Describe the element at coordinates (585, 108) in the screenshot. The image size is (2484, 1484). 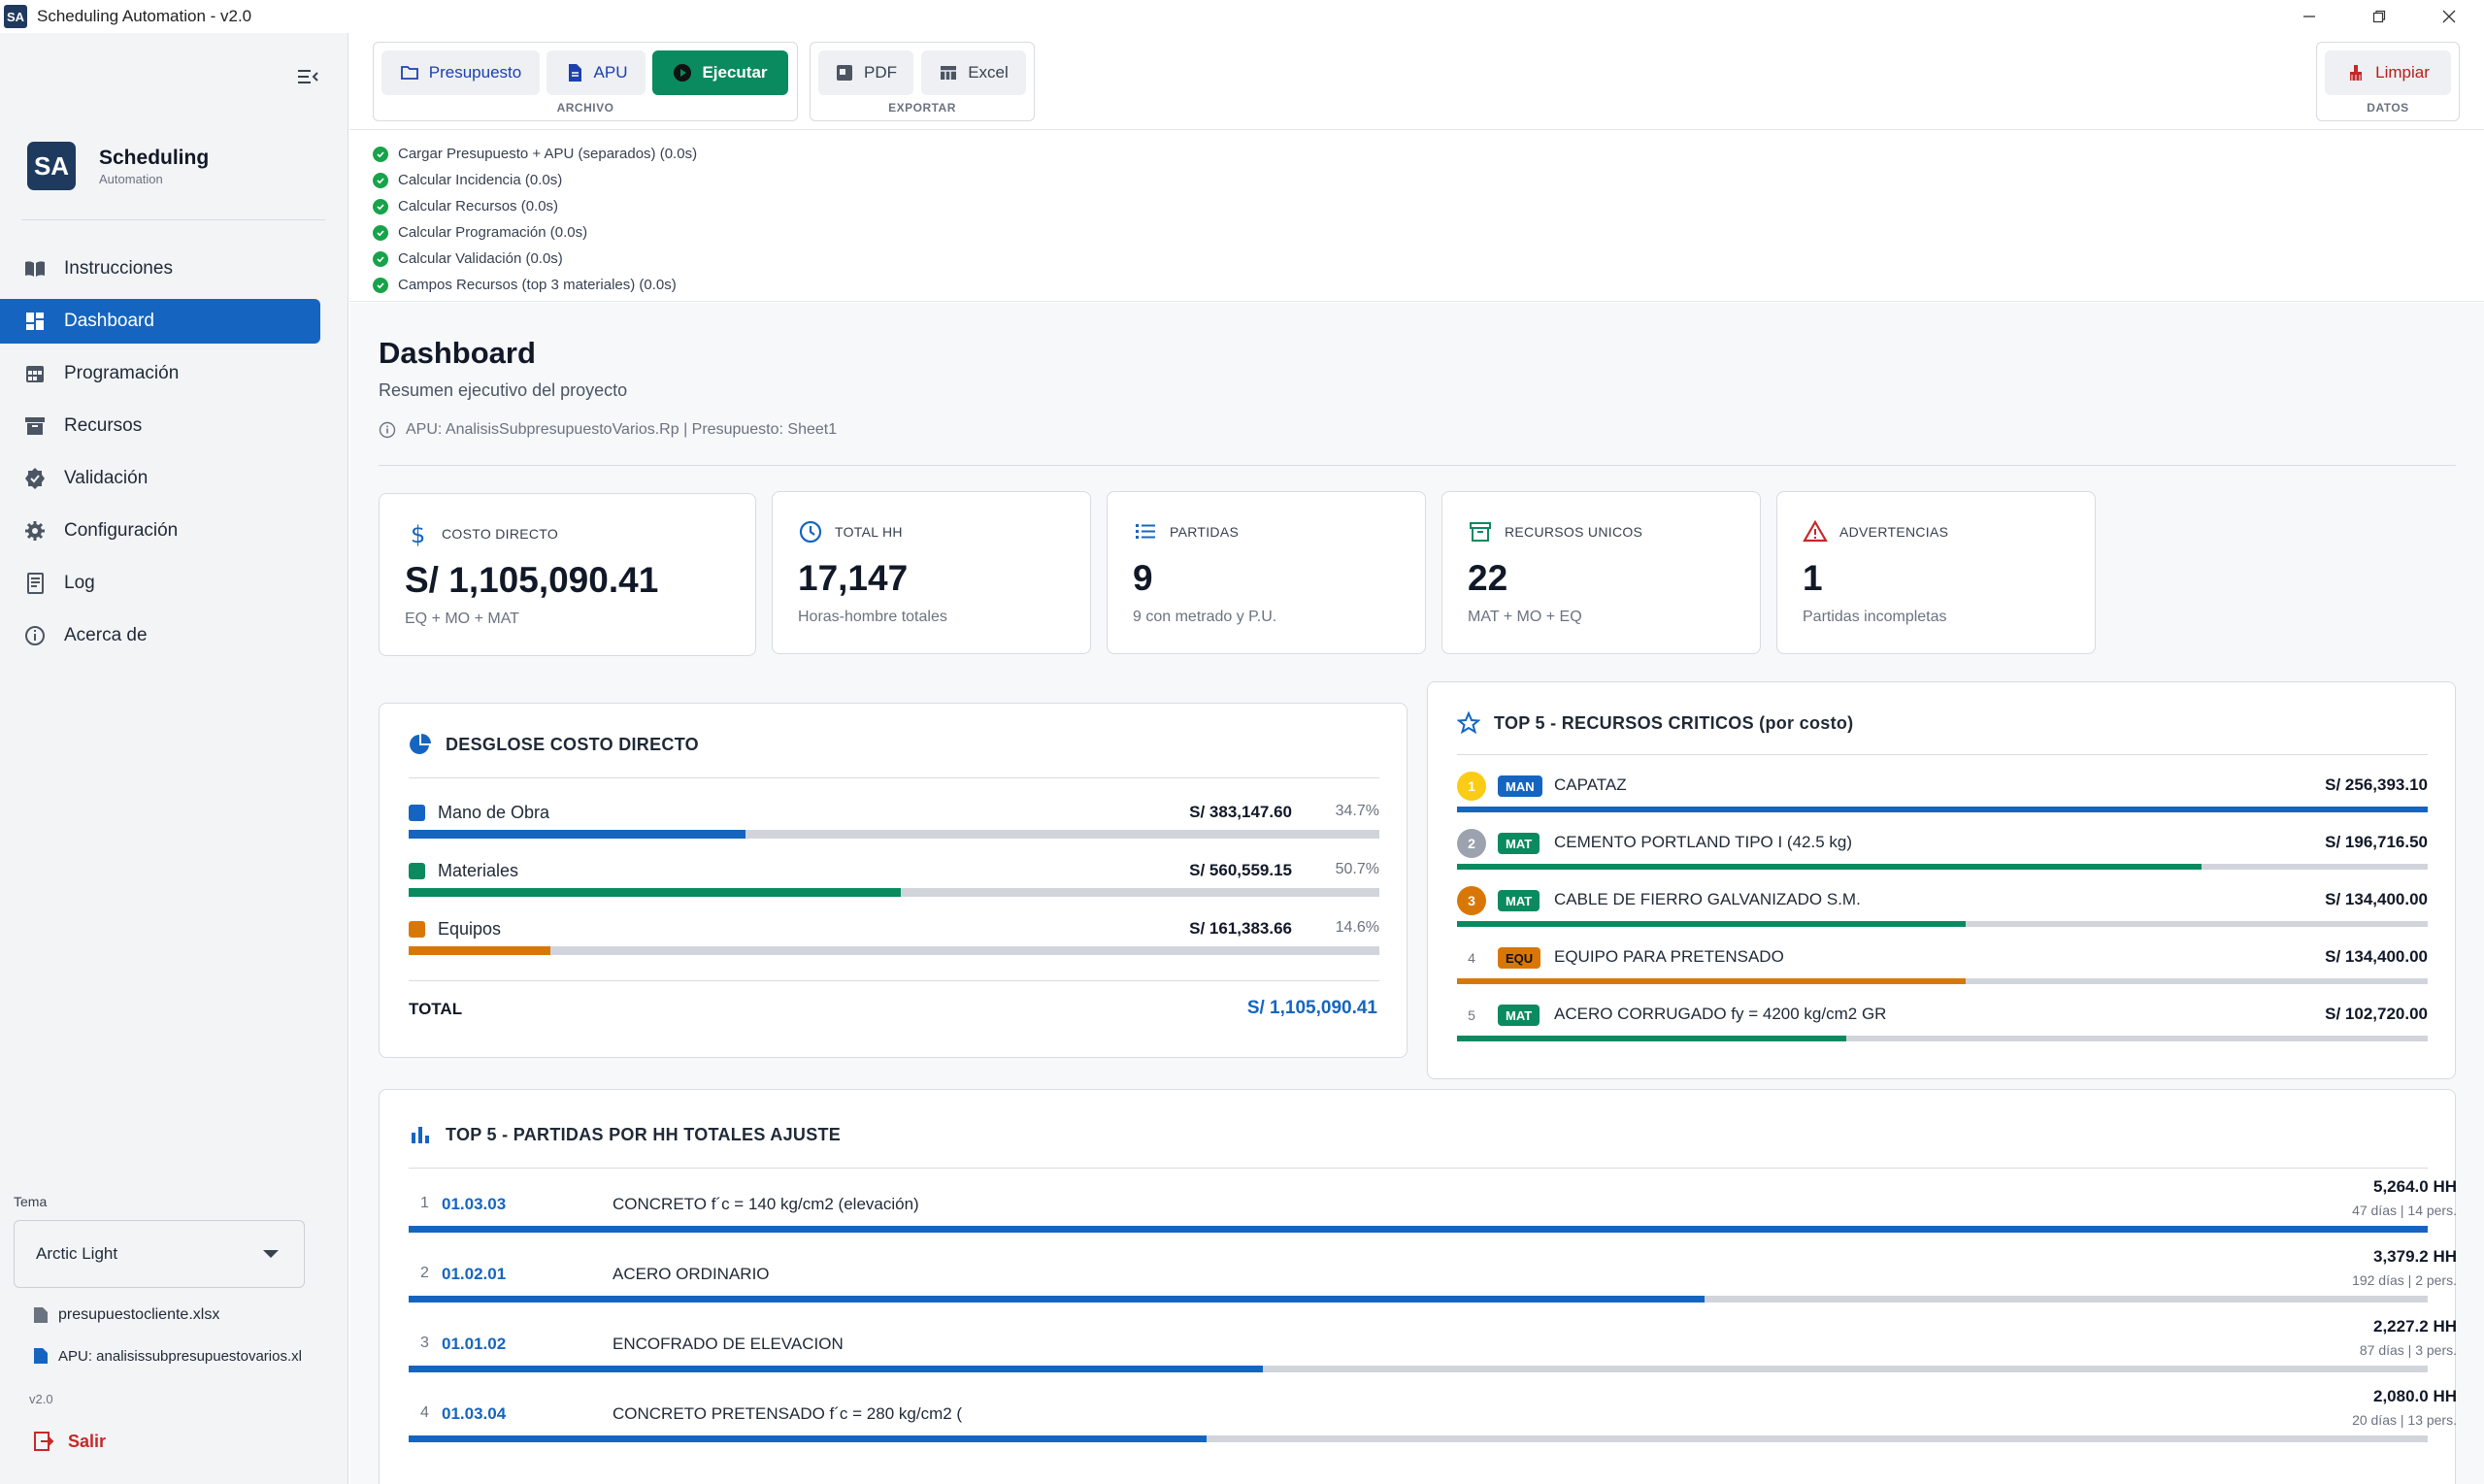
I see `archivo-label: ARCHIVO` at that location.